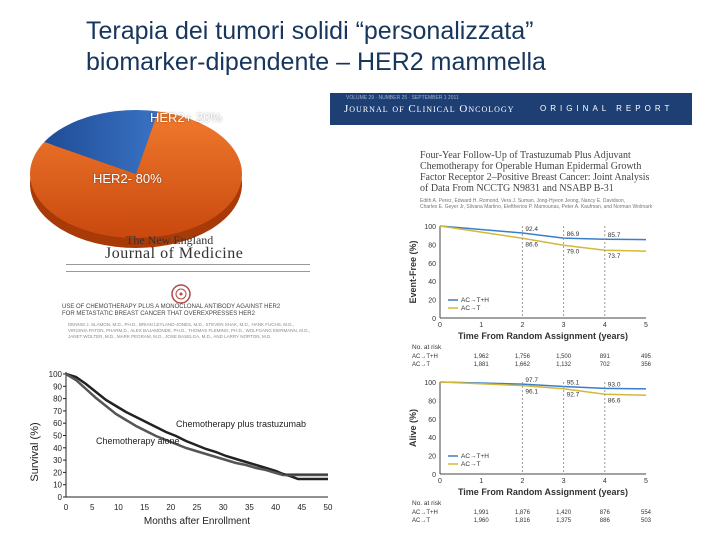 The height and width of the screenshot is (540, 720). I want to click on nejm-ytick-label: 0, so click(60, 497).